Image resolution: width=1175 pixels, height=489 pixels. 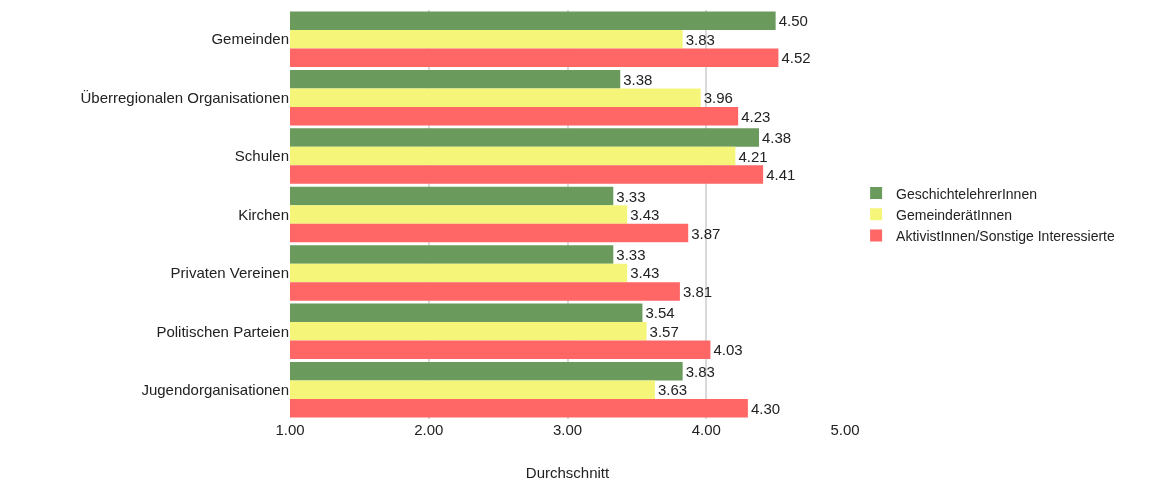 What do you see at coordinates (706, 233) in the screenshot?
I see `data-label: 3.87` at bounding box center [706, 233].